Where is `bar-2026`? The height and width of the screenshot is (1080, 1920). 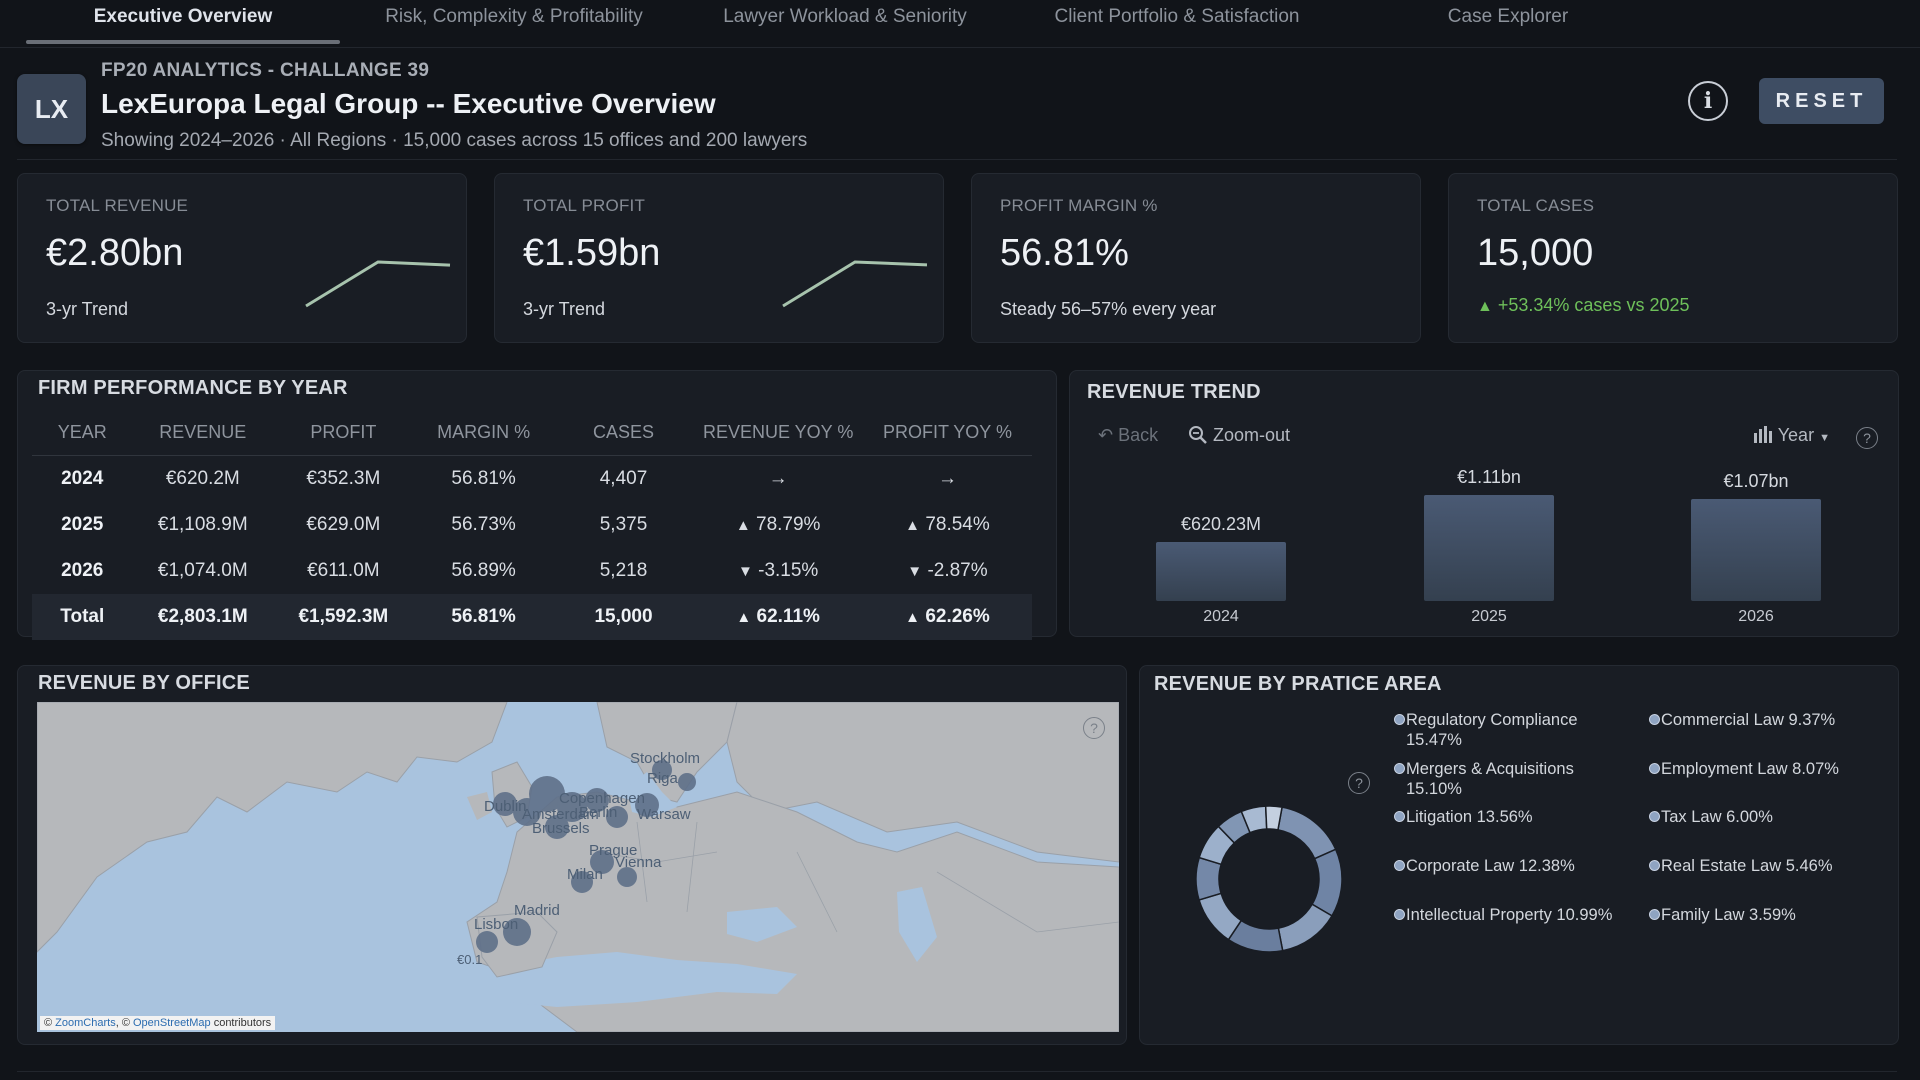
bar-2026 is located at coordinates (1756, 549).